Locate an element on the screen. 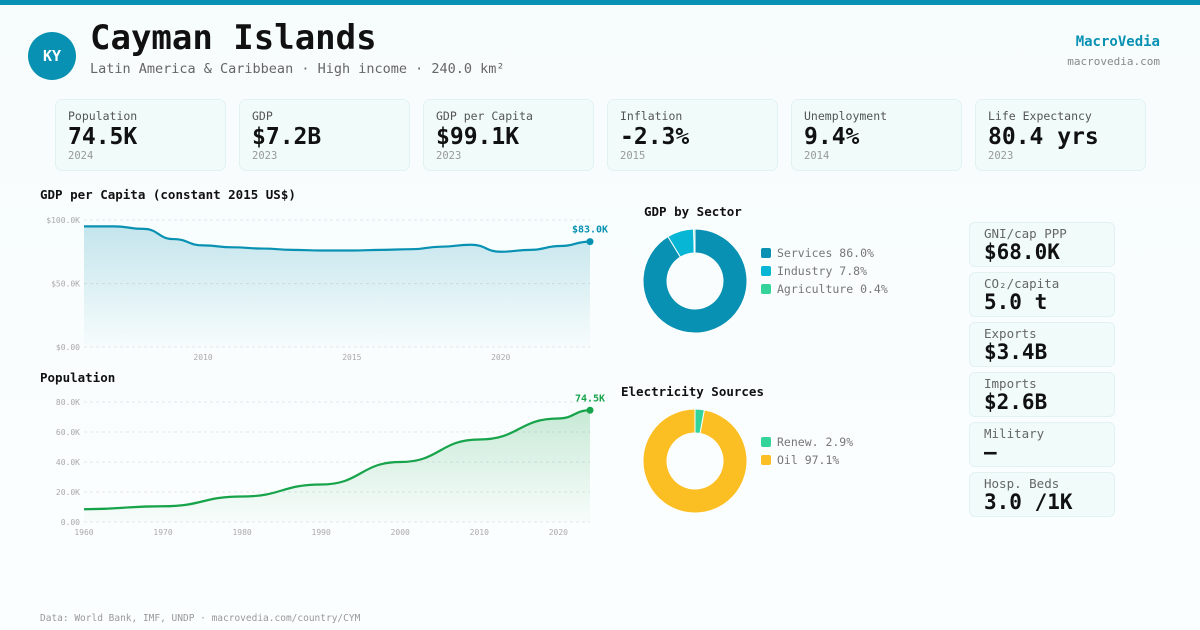 Image resolution: width=1200 pixels, height=630 pixels. stat-value: $3.4B is located at coordinates (1016, 352).